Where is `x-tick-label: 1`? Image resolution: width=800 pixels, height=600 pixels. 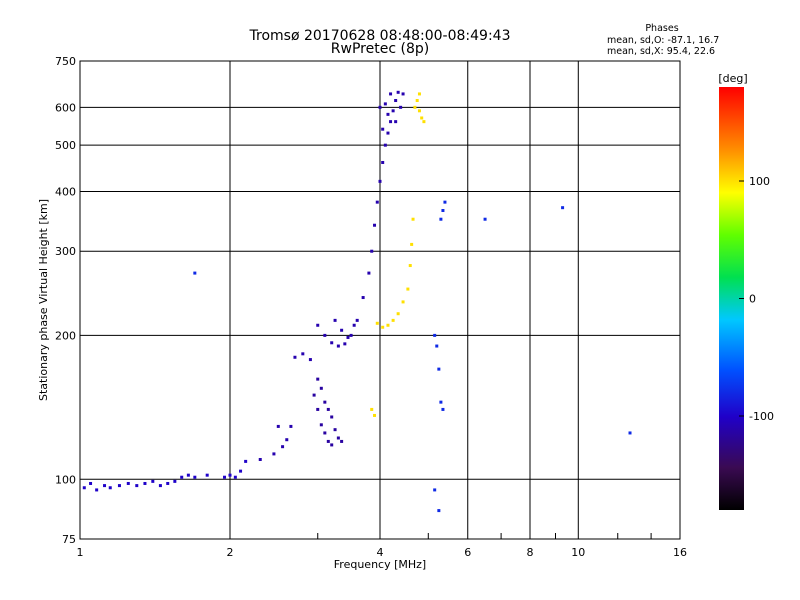
x-tick-label: 1 is located at coordinates (80, 552).